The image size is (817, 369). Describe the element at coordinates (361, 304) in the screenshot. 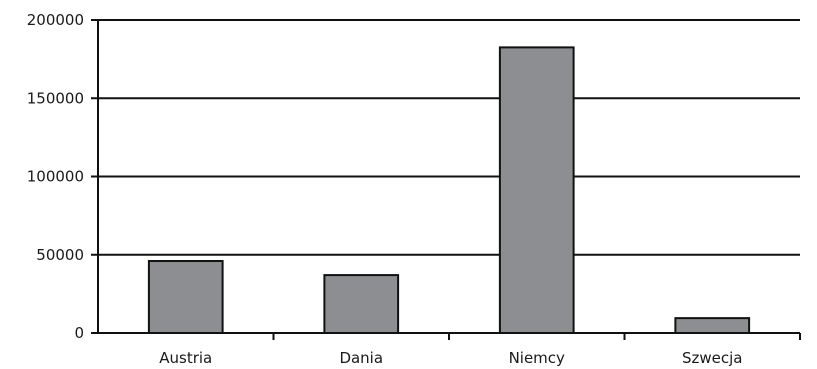

I see `bar-dania` at that location.